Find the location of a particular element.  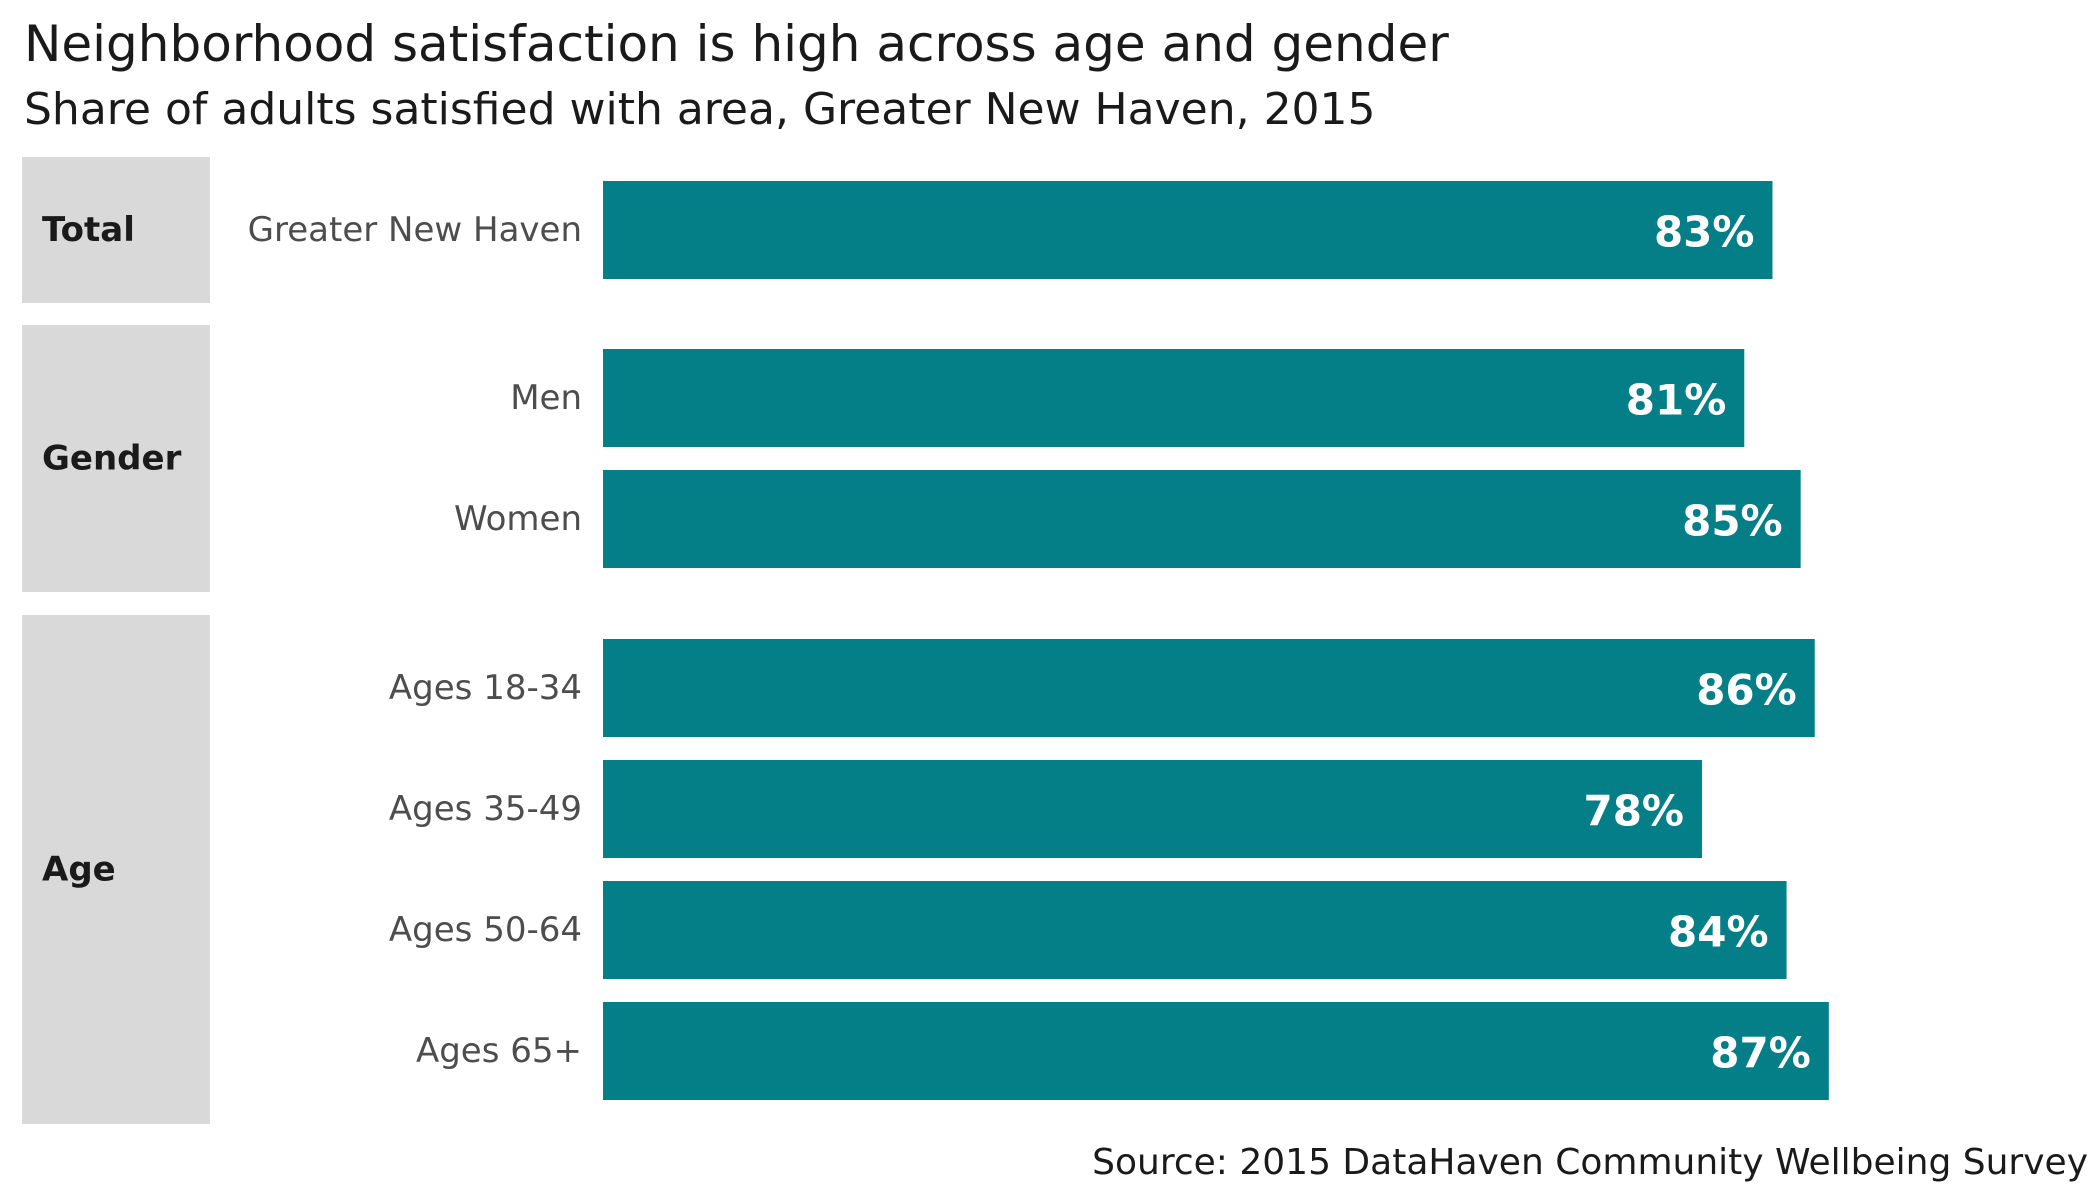

category-label-ages-18-34: Ages 18-34 is located at coordinates (485, 688).